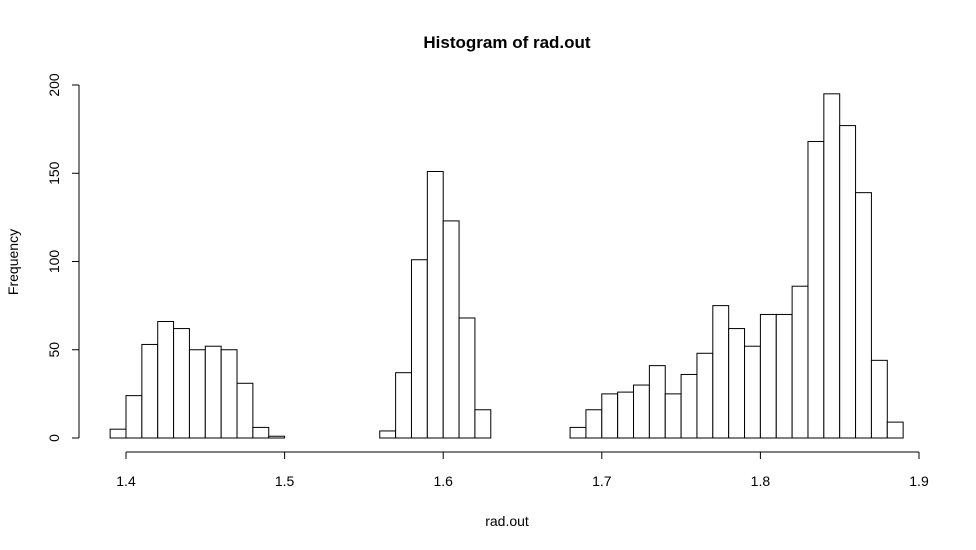 This screenshot has height=550, width=976. I want to click on x-tick-label: 1.5, so click(285, 481).